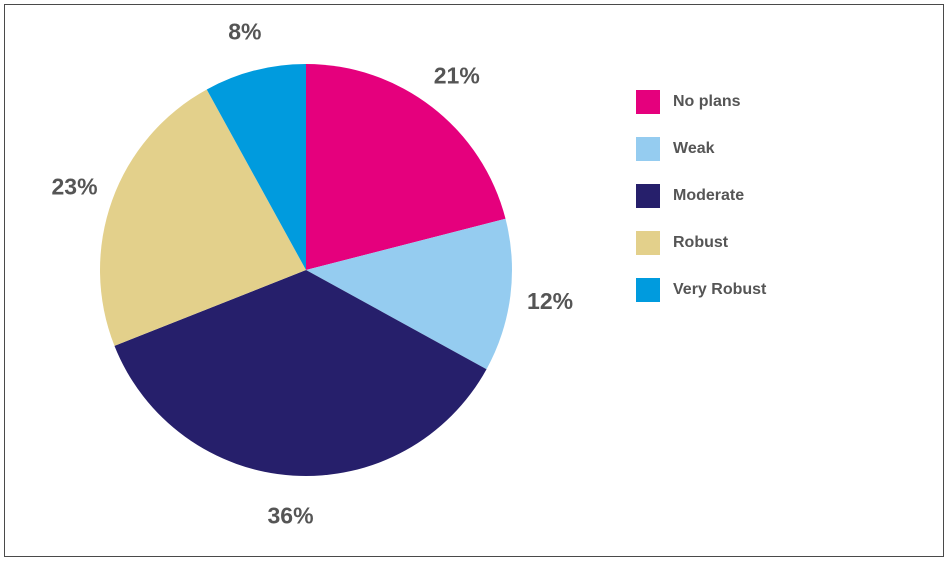 This screenshot has width=950, height=563. I want to click on legend-label-robust: Robust, so click(701, 242).